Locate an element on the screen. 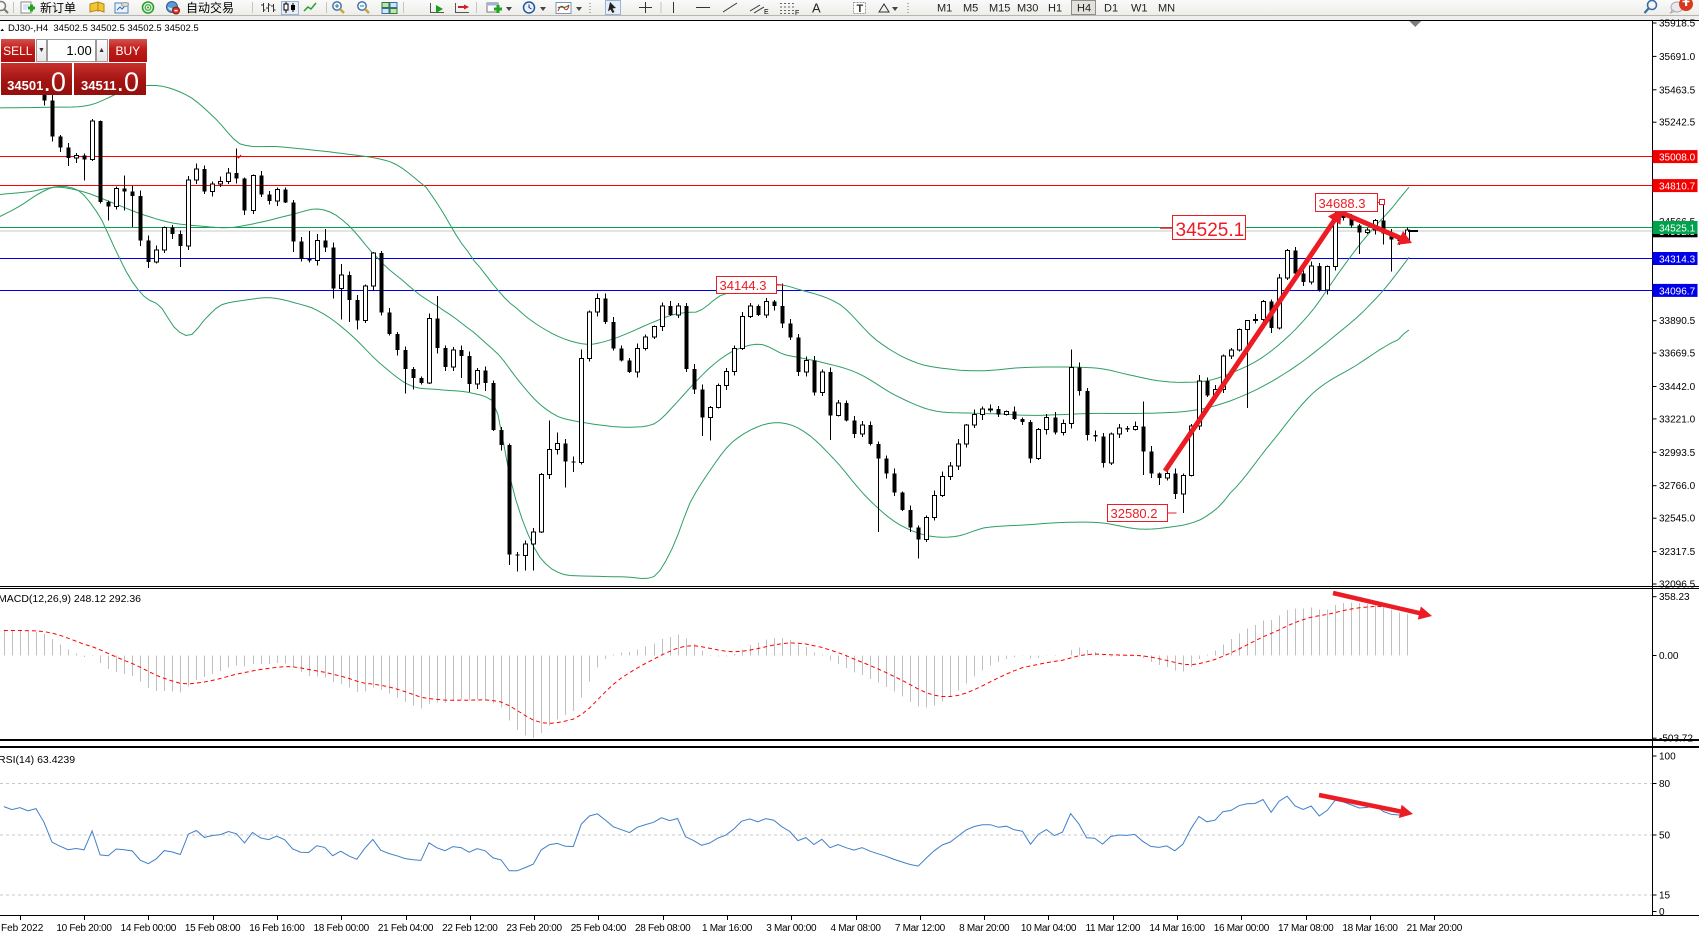 This screenshot has width=1699, height=939. svg-text: H1 is located at coordinates (1055, 9).